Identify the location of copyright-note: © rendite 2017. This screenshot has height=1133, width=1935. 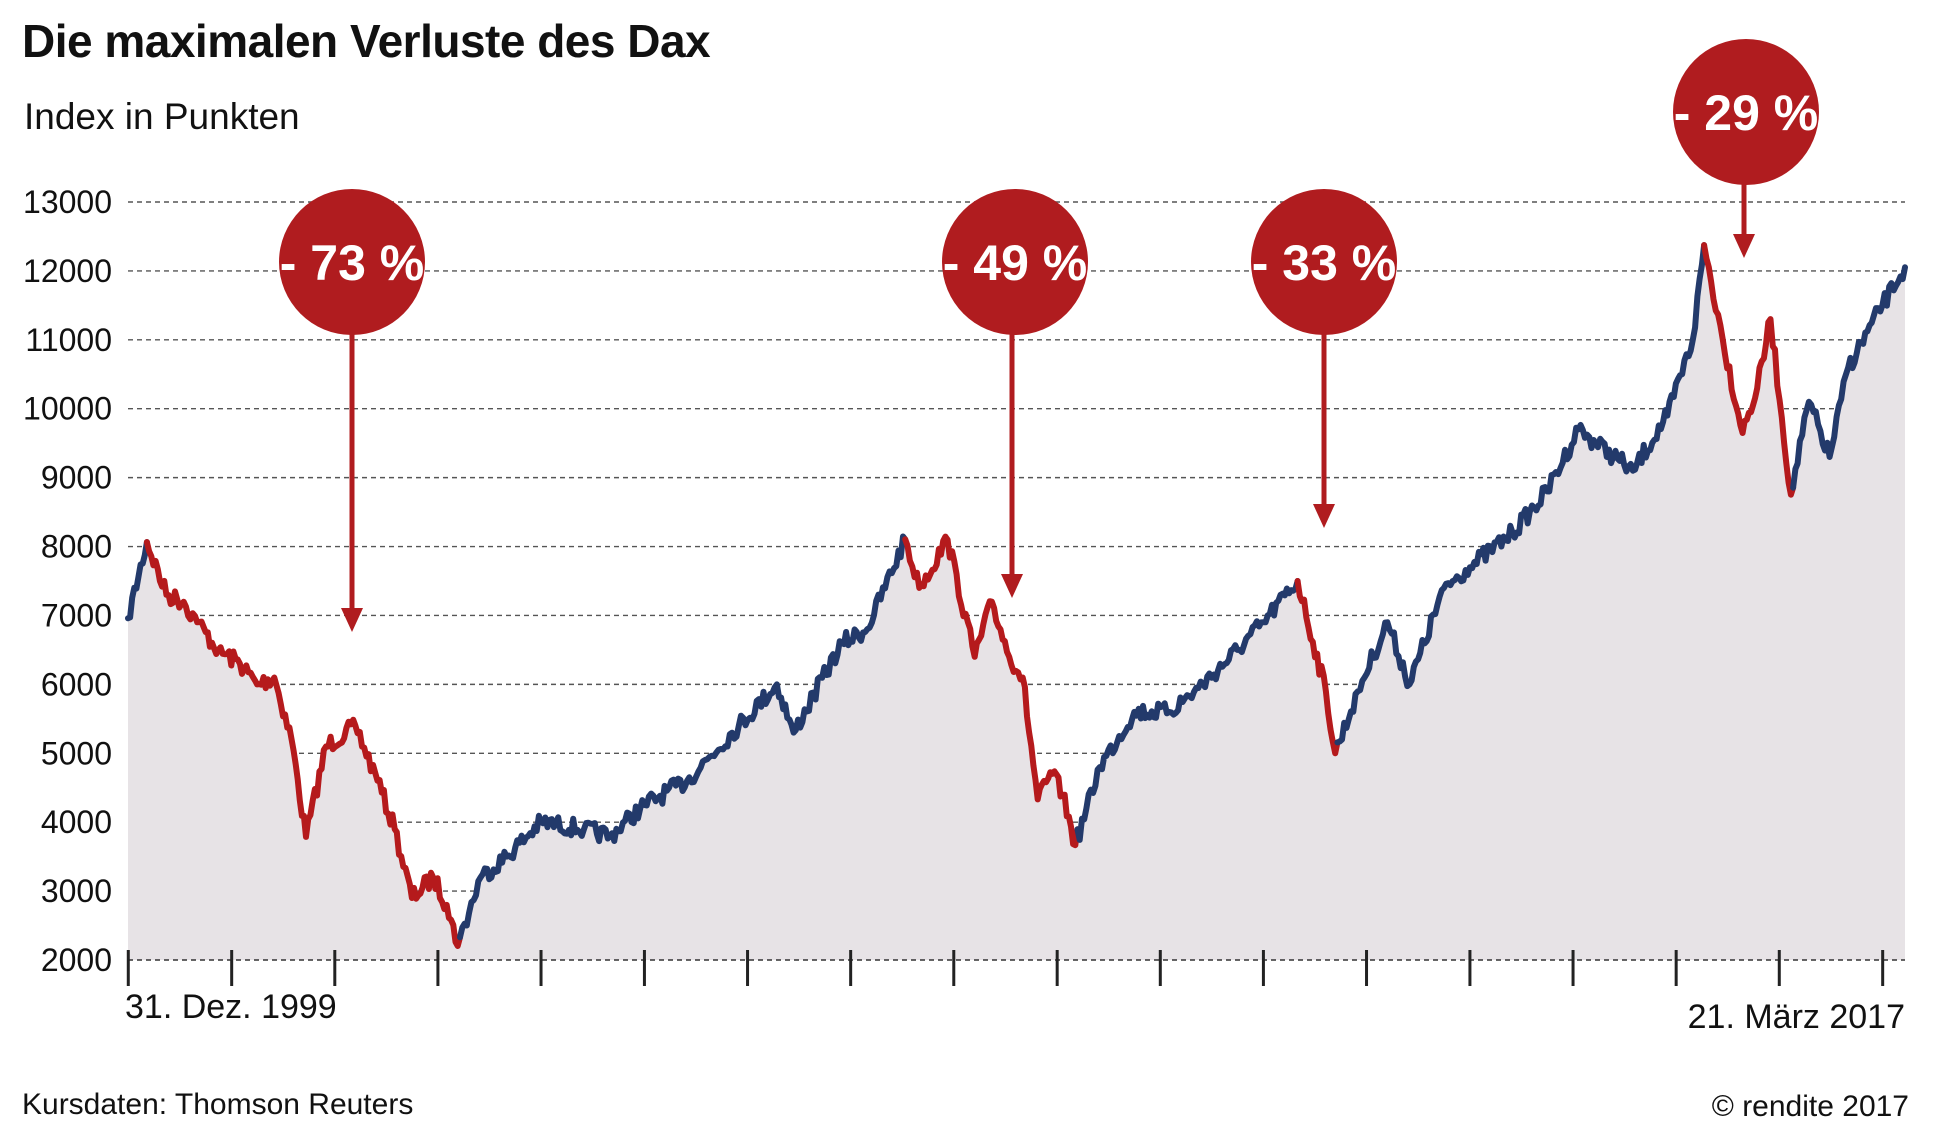
(1810, 1106).